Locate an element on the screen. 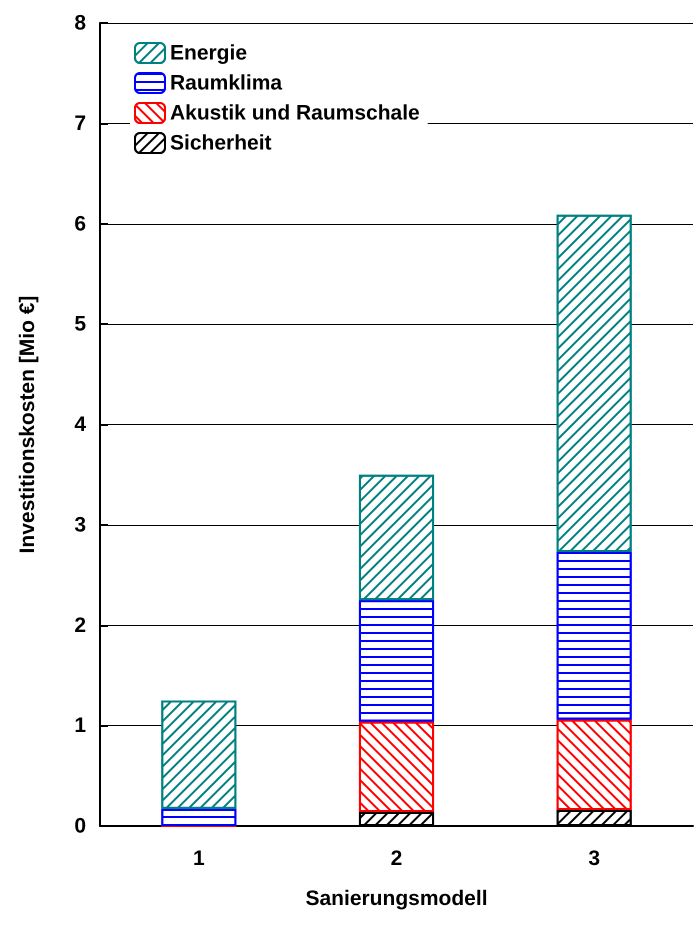 This screenshot has height=925, width=695. y-tick-label: 3 is located at coordinates (80, 524).